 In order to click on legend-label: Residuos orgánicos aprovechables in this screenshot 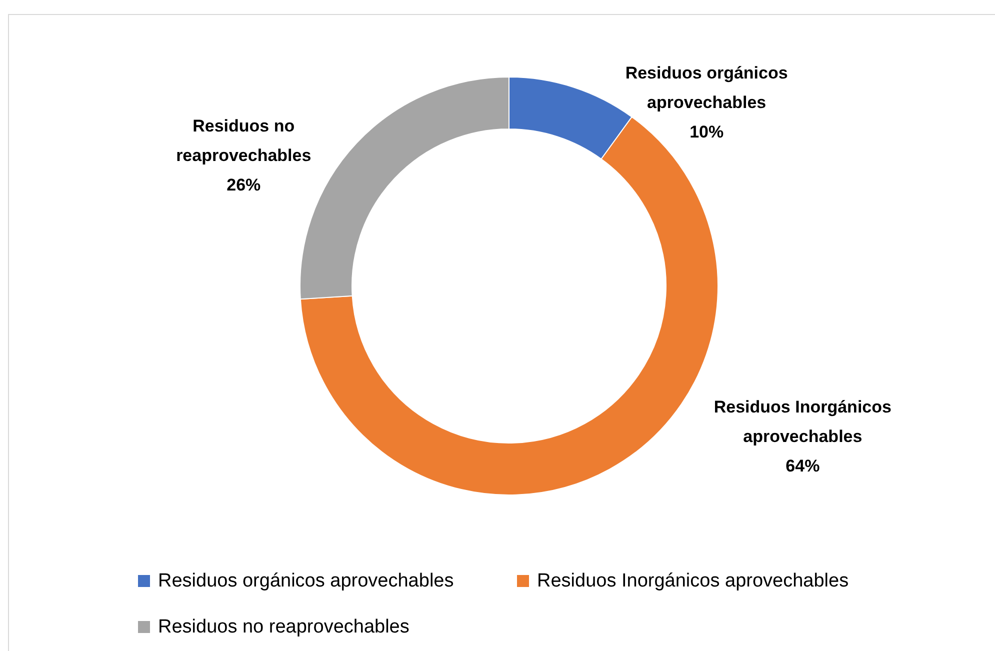, I will do `click(306, 581)`.